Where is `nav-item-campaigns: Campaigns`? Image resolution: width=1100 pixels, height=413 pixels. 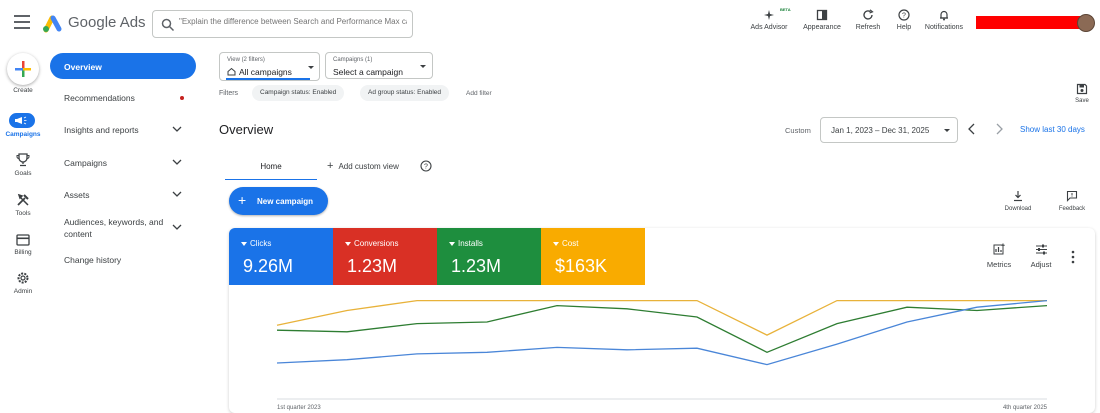 nav-item-campaigns: Campaigns is located at coordinates (123, 162).